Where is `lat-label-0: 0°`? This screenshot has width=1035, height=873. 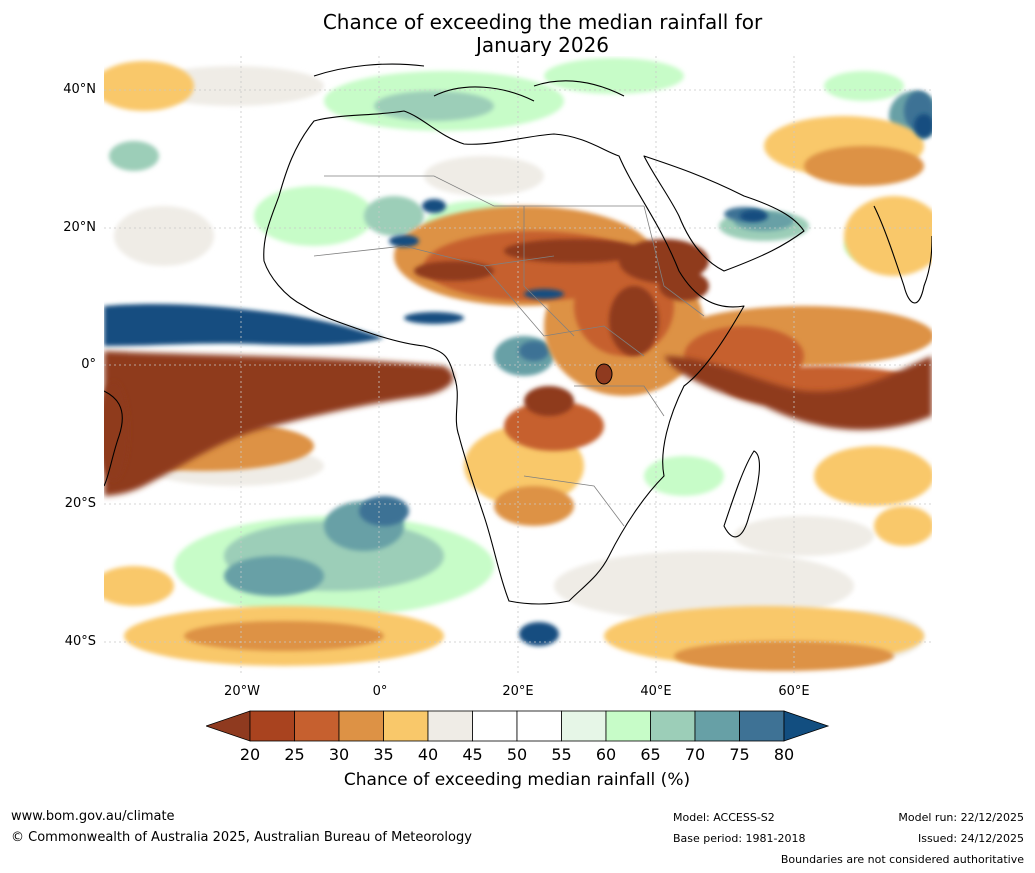
lat-label-0: 0° is located at coordinates (88, 364).